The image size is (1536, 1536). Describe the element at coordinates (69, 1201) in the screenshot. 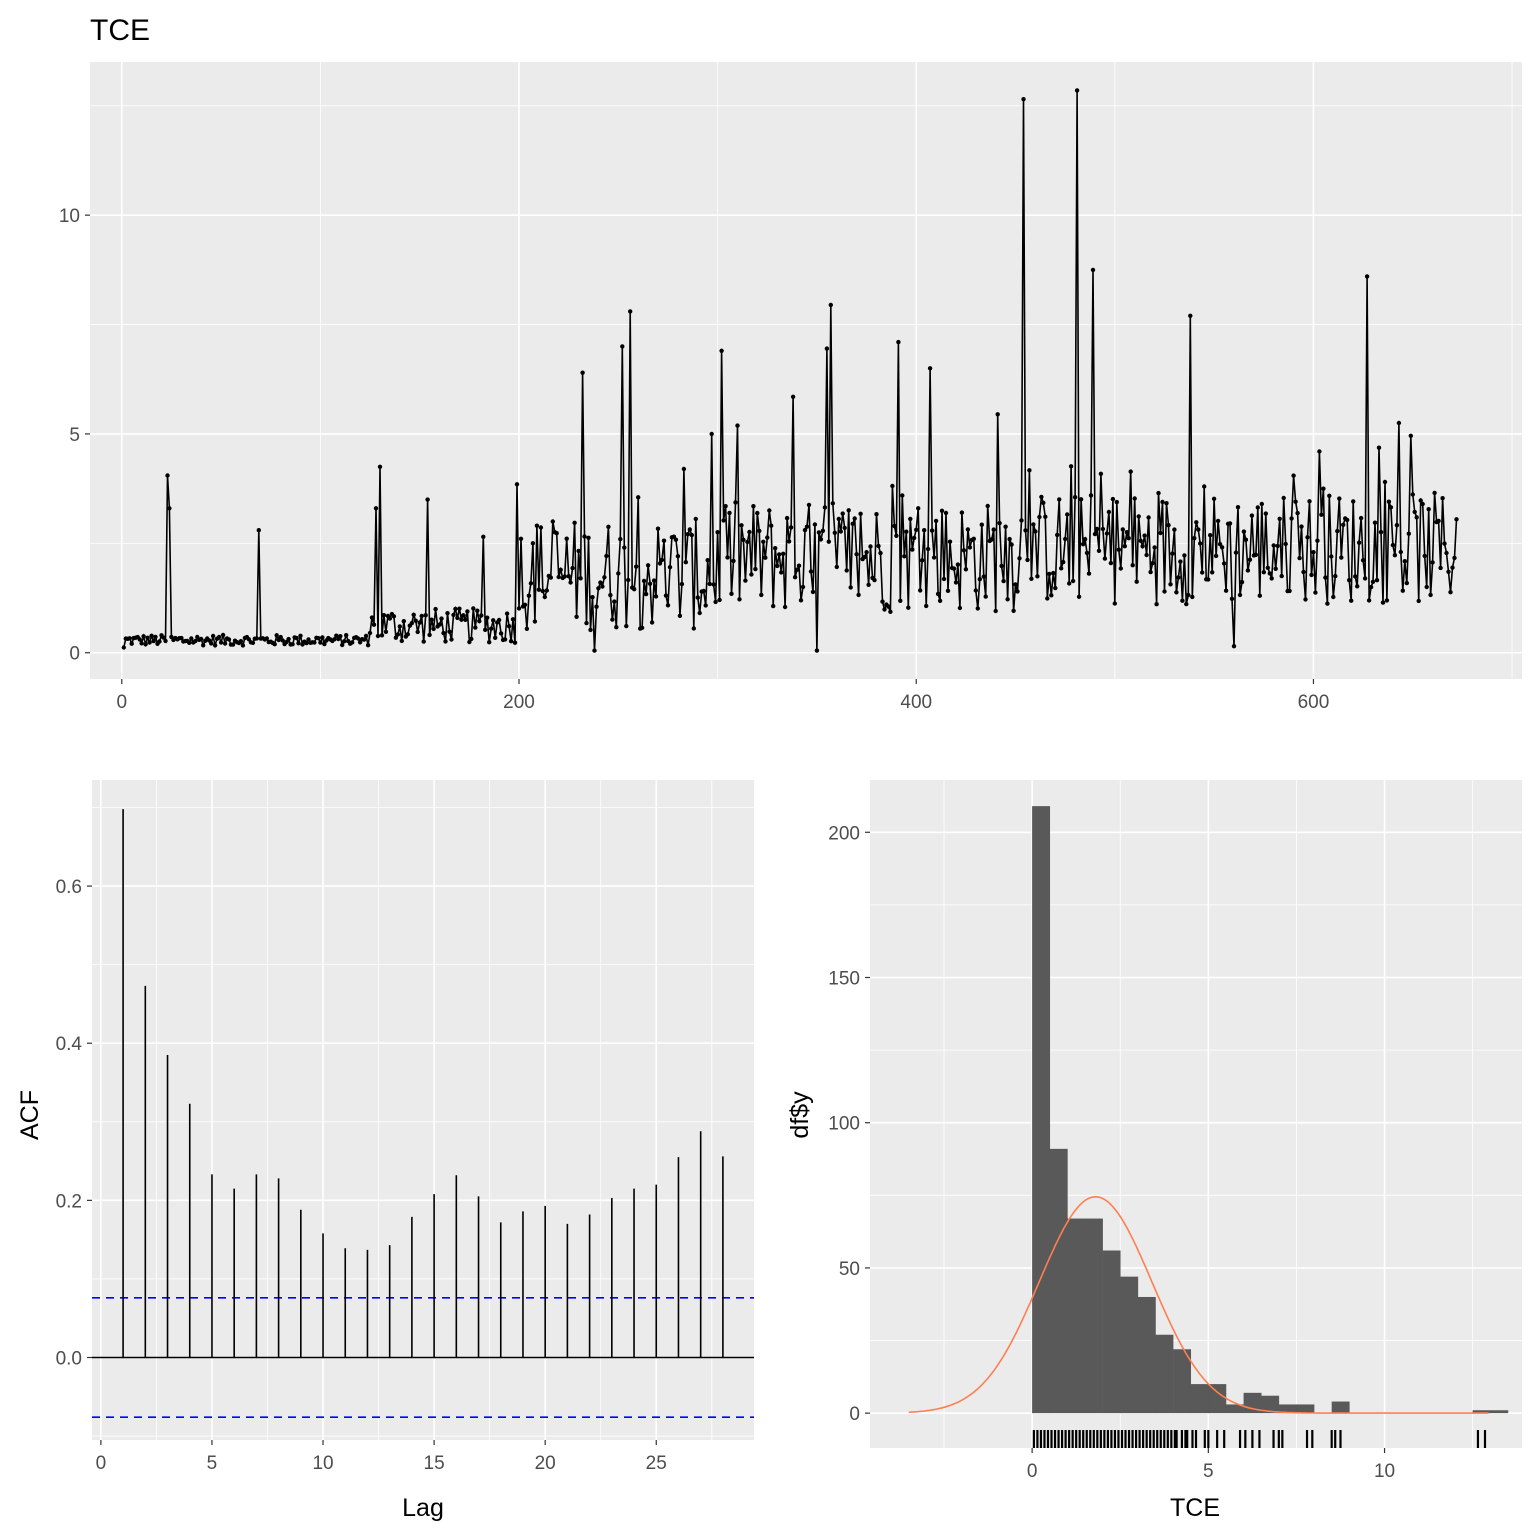

I see `y-tick-label: 0.2` at that location.